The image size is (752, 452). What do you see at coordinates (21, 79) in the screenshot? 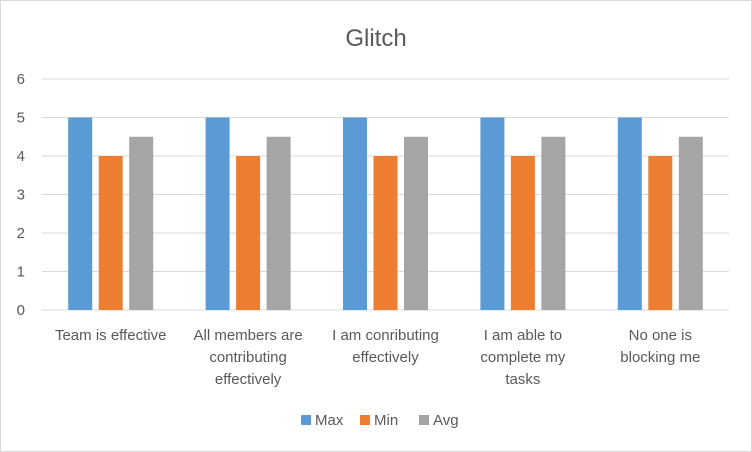
I see `y-tick-label: 6` at bounding box center [21, 79].